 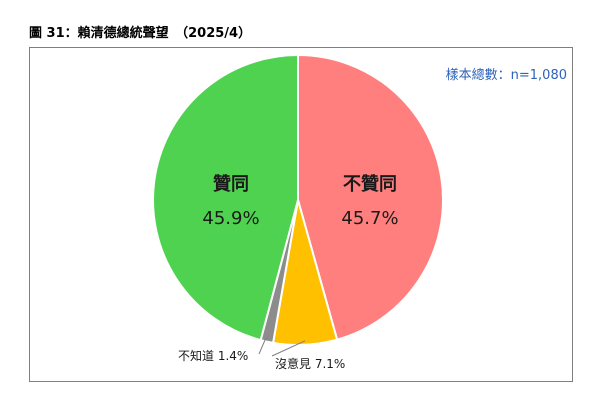 I want to click on sample-size-note: 樣本總數：n=1,080, so click(x=506, y=75).